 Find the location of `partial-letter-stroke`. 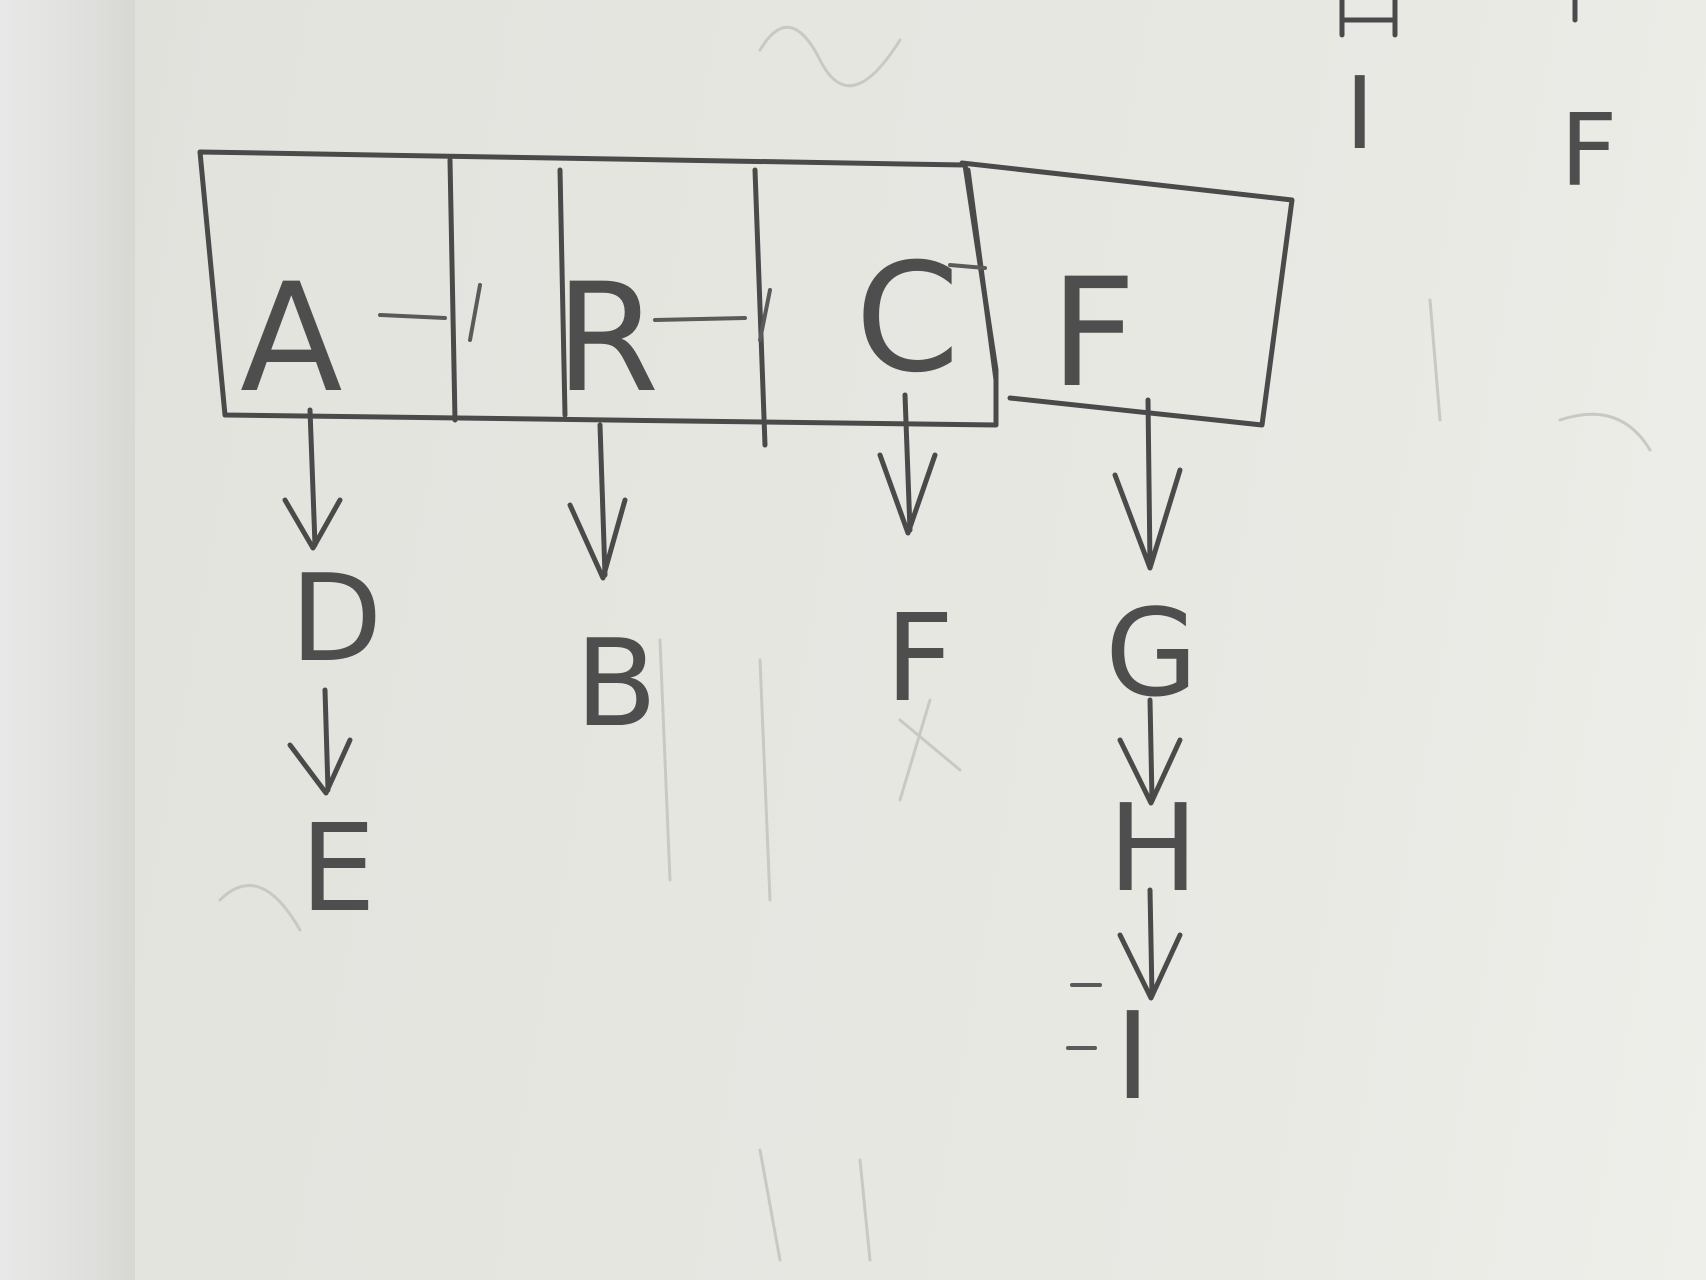

partial-letter-stroke is located at coordinates (1368, 19).